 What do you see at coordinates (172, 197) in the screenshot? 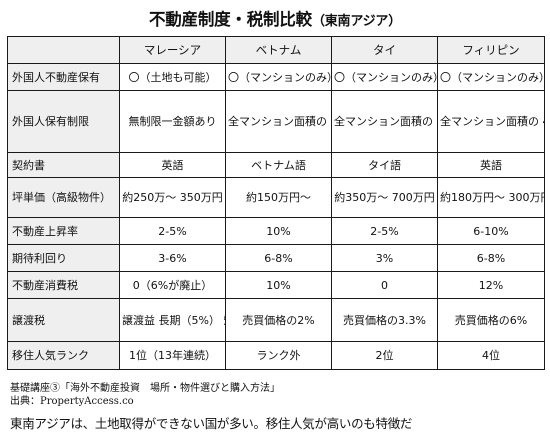
I see `table-cell: 約250万～ 350万円` at bounding box center [172, 197].